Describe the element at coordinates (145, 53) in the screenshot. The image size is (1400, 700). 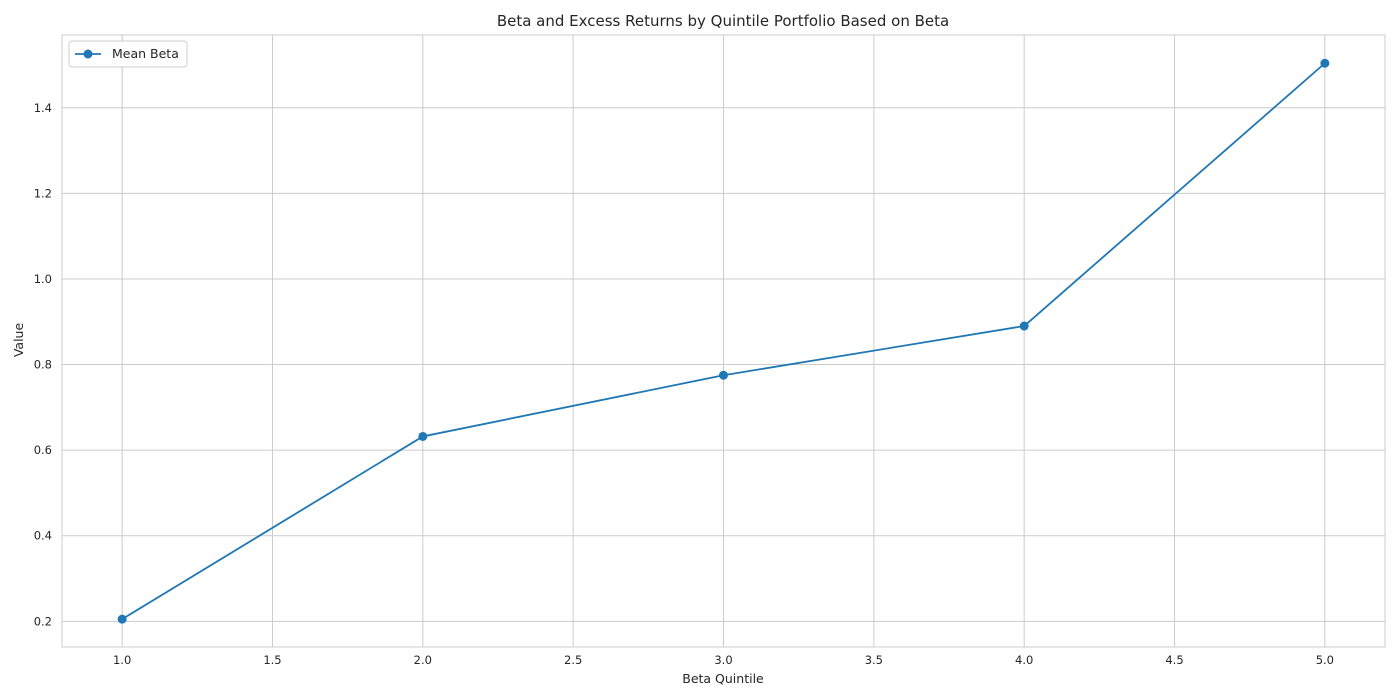
I see `legend-entry-mean-beta: Mean Beta` at that location.